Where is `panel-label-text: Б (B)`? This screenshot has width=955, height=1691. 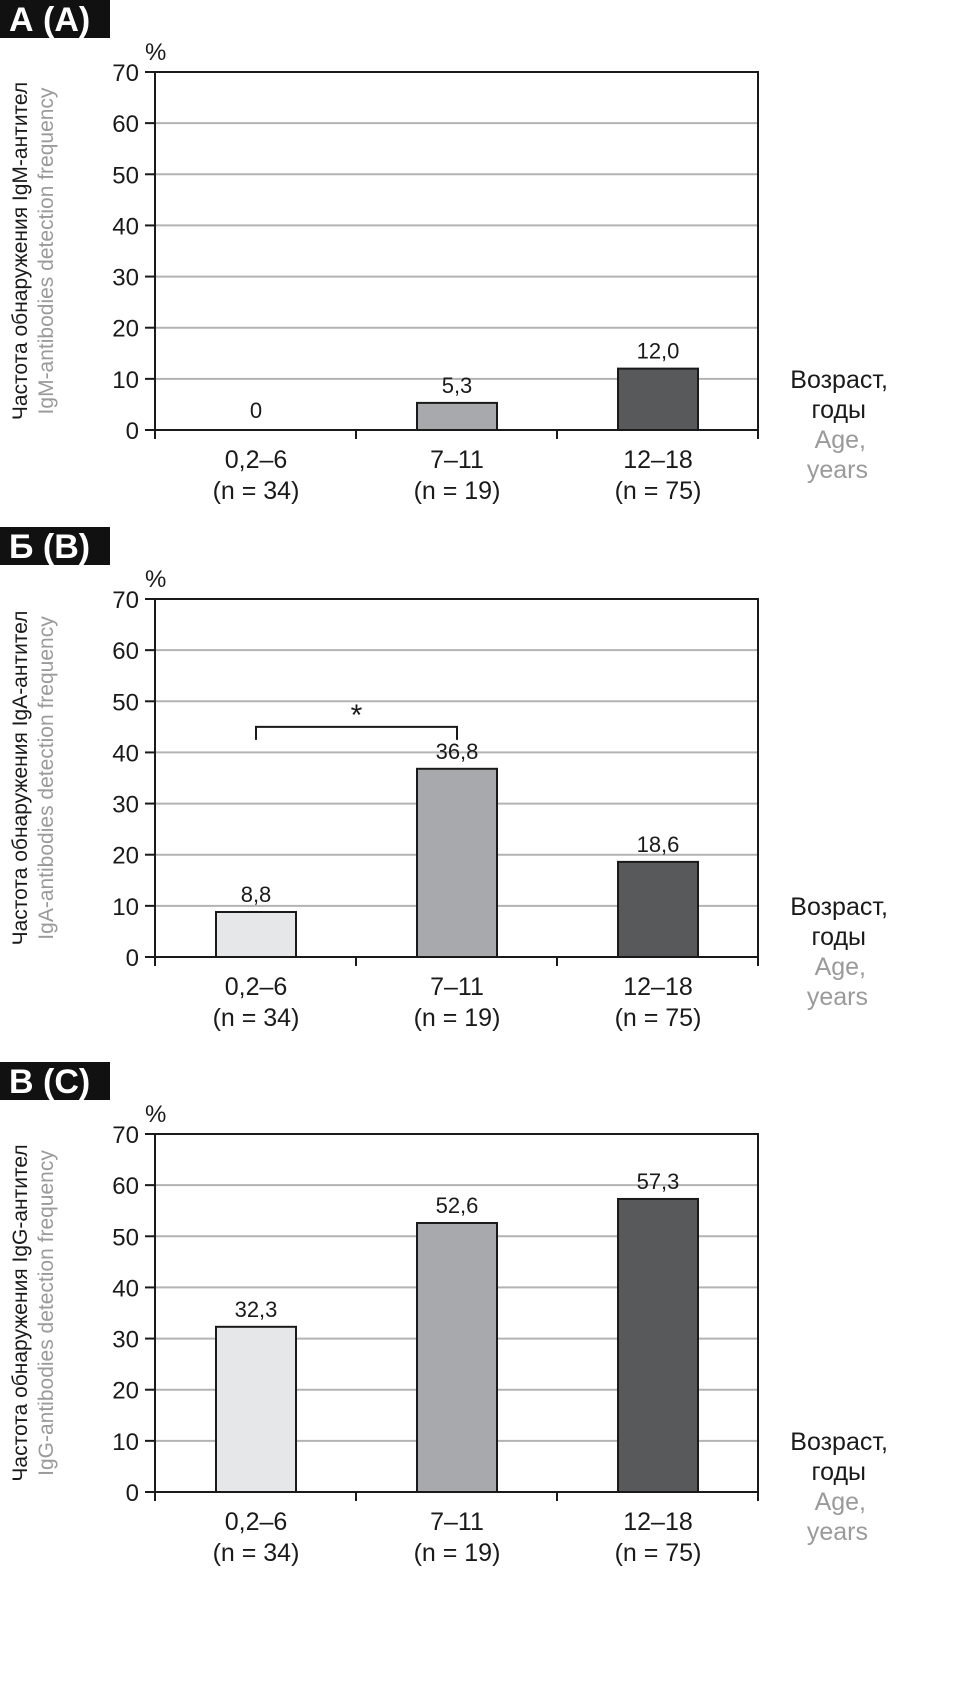 panel-label-text: Б (B) is located at coordinates (49, 547).